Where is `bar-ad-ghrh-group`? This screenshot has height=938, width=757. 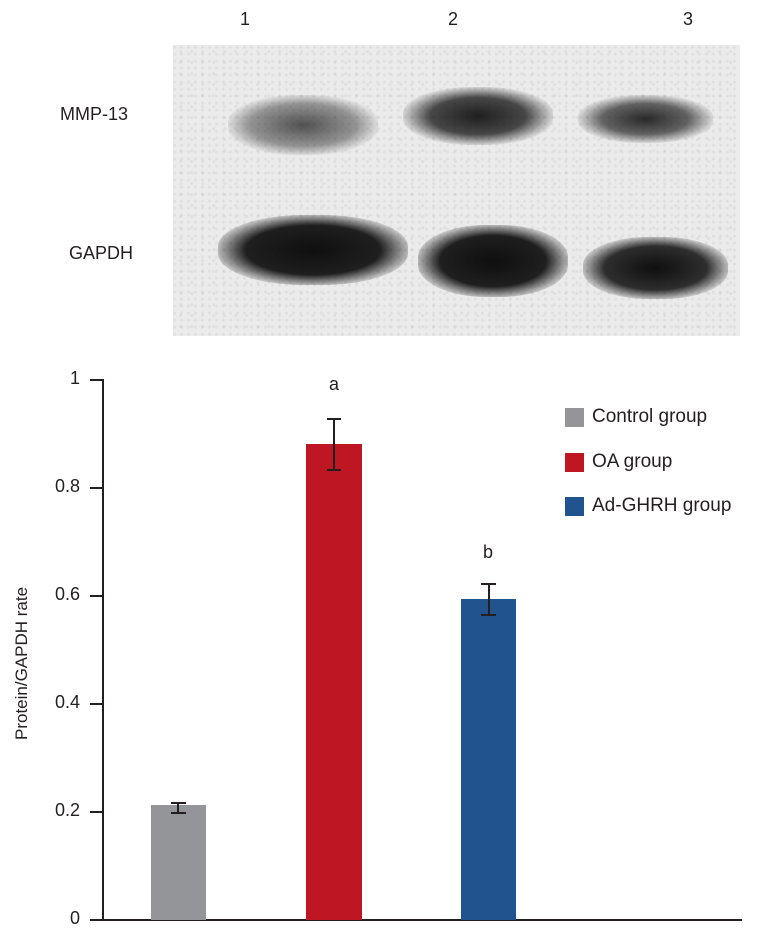
bar-ad-ghrh-group is located at coordinates (488, 759).